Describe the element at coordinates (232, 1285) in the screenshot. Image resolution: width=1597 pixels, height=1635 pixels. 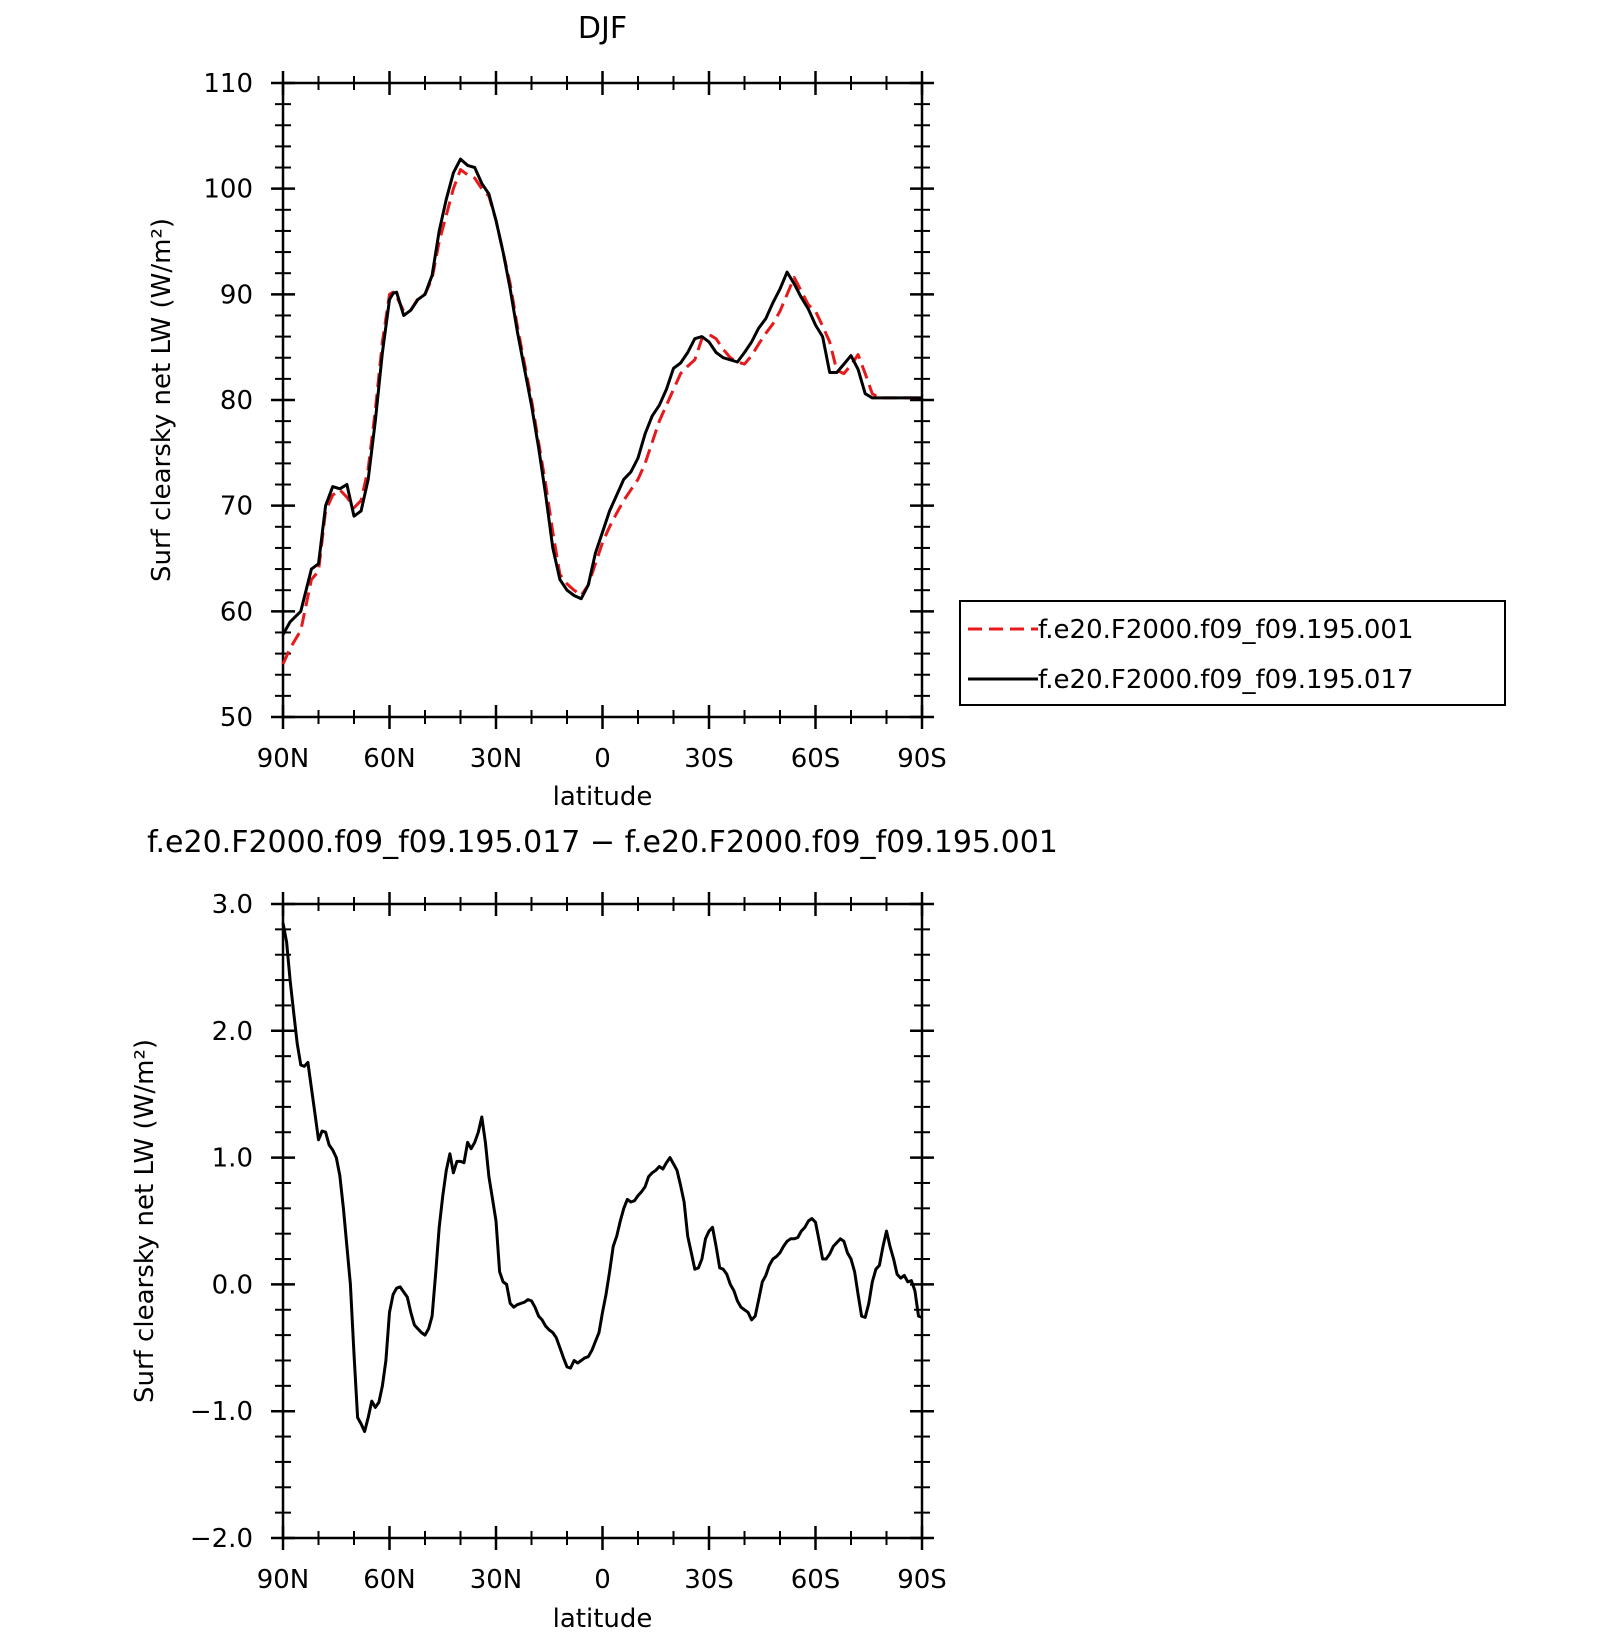
I see `y-tick-label: 0.0` at that location.